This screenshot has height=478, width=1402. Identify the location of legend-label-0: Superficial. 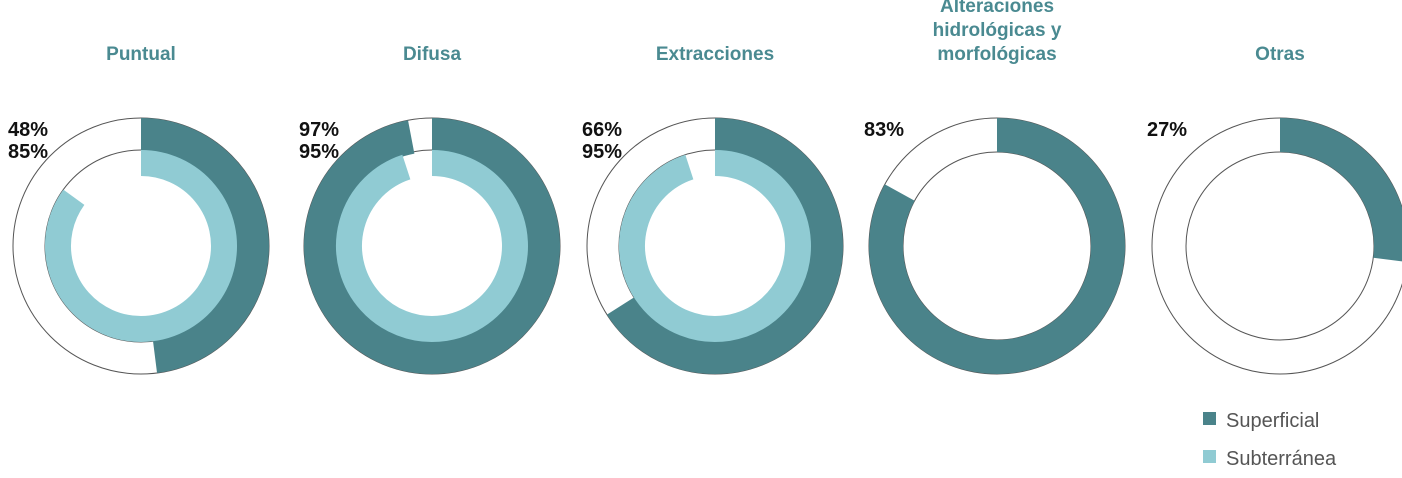
(1272, 421).